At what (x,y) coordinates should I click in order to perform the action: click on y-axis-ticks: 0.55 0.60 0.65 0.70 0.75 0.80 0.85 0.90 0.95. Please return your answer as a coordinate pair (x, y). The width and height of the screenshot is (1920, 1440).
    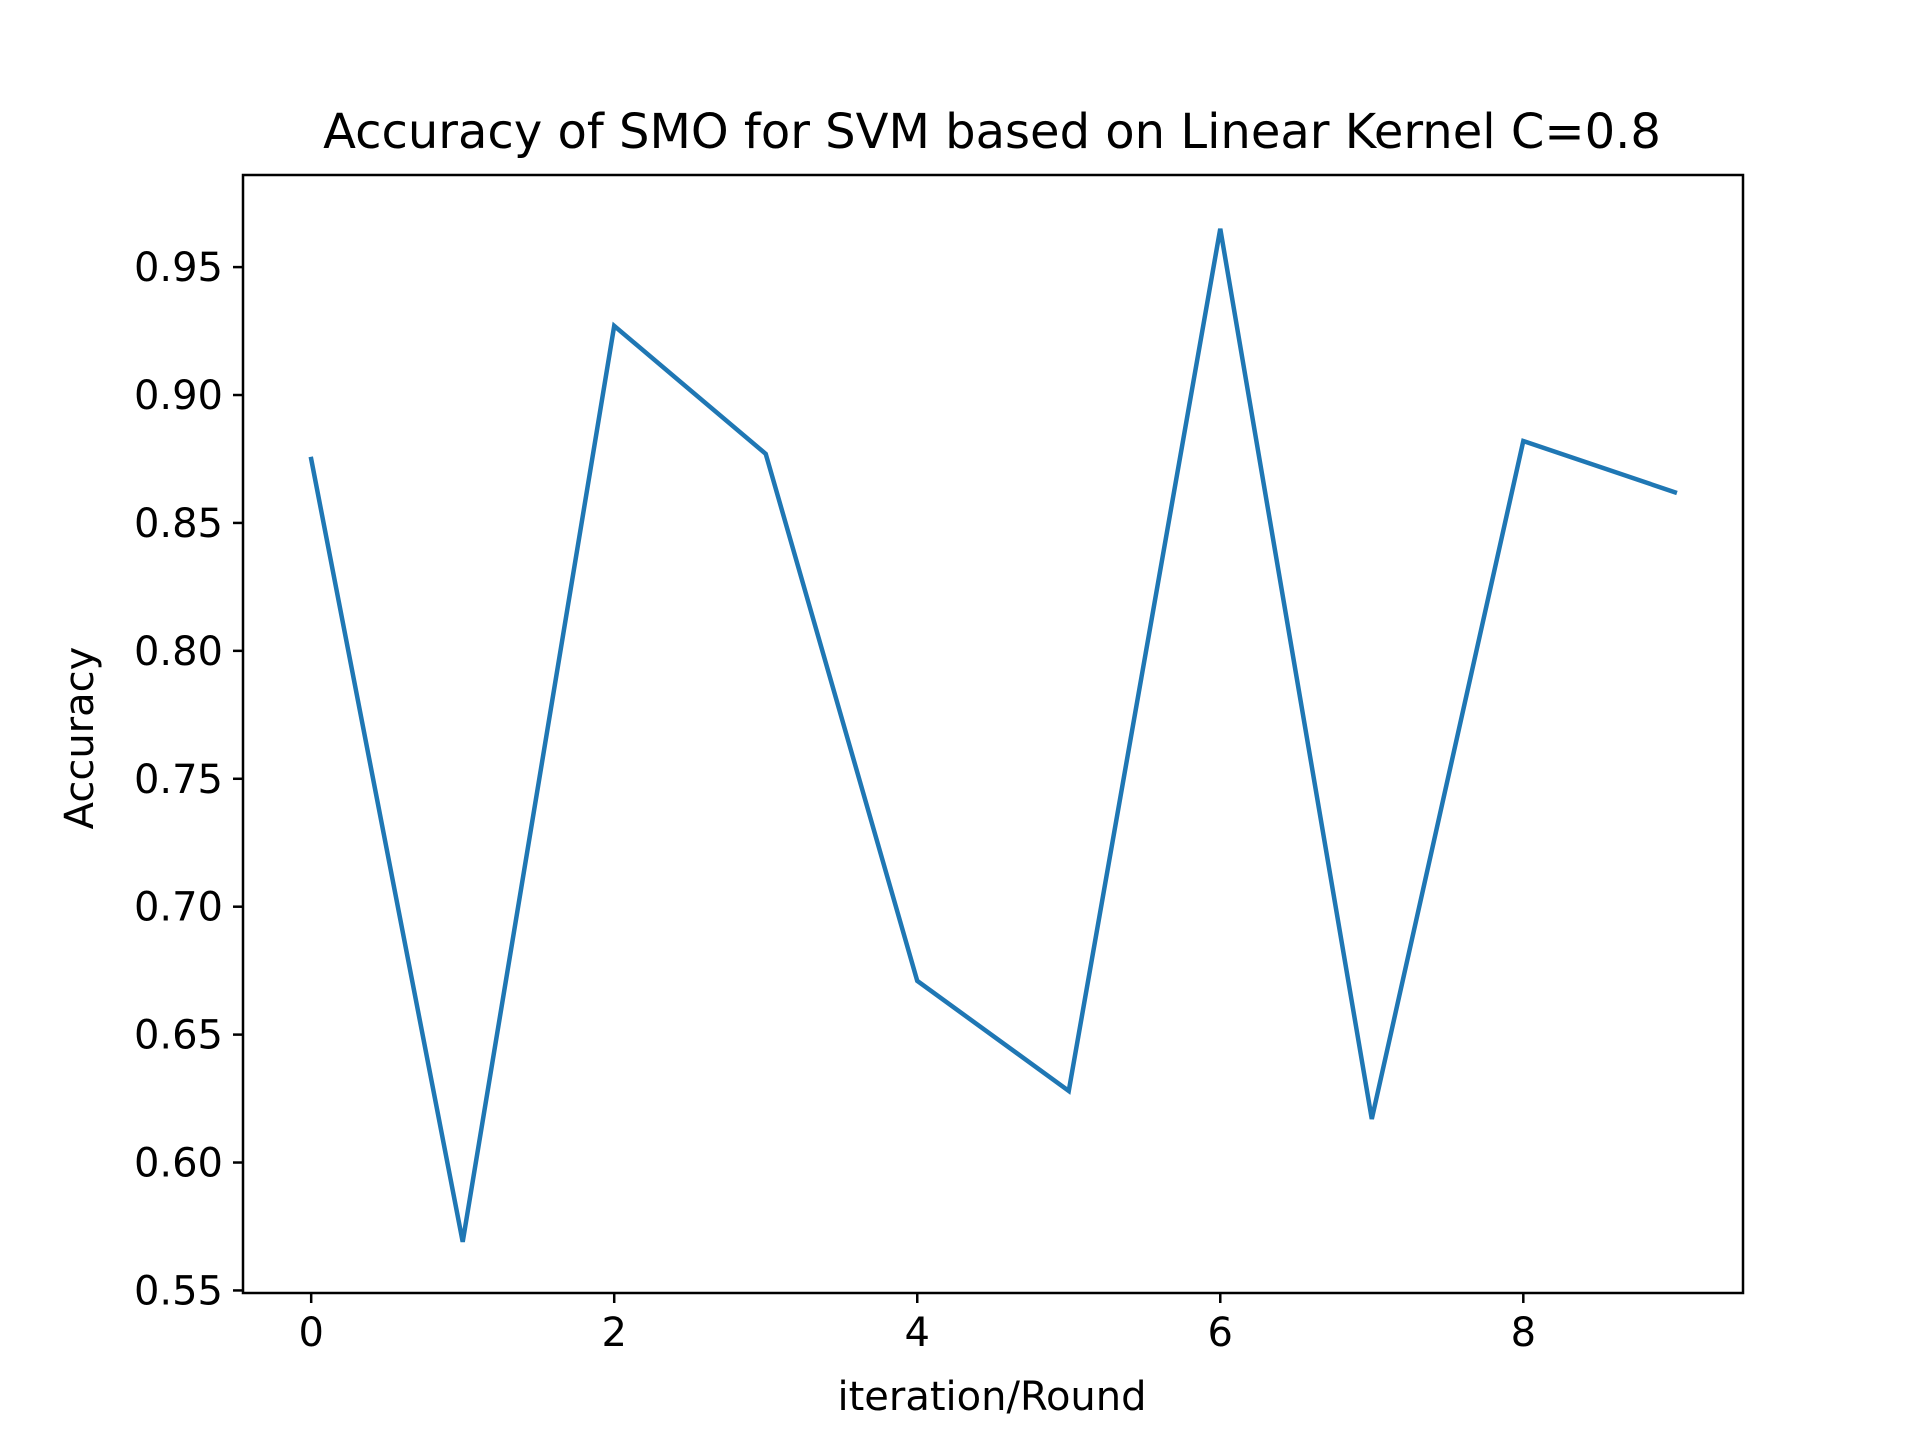
    Looking at the image, I should click on (188, 779).